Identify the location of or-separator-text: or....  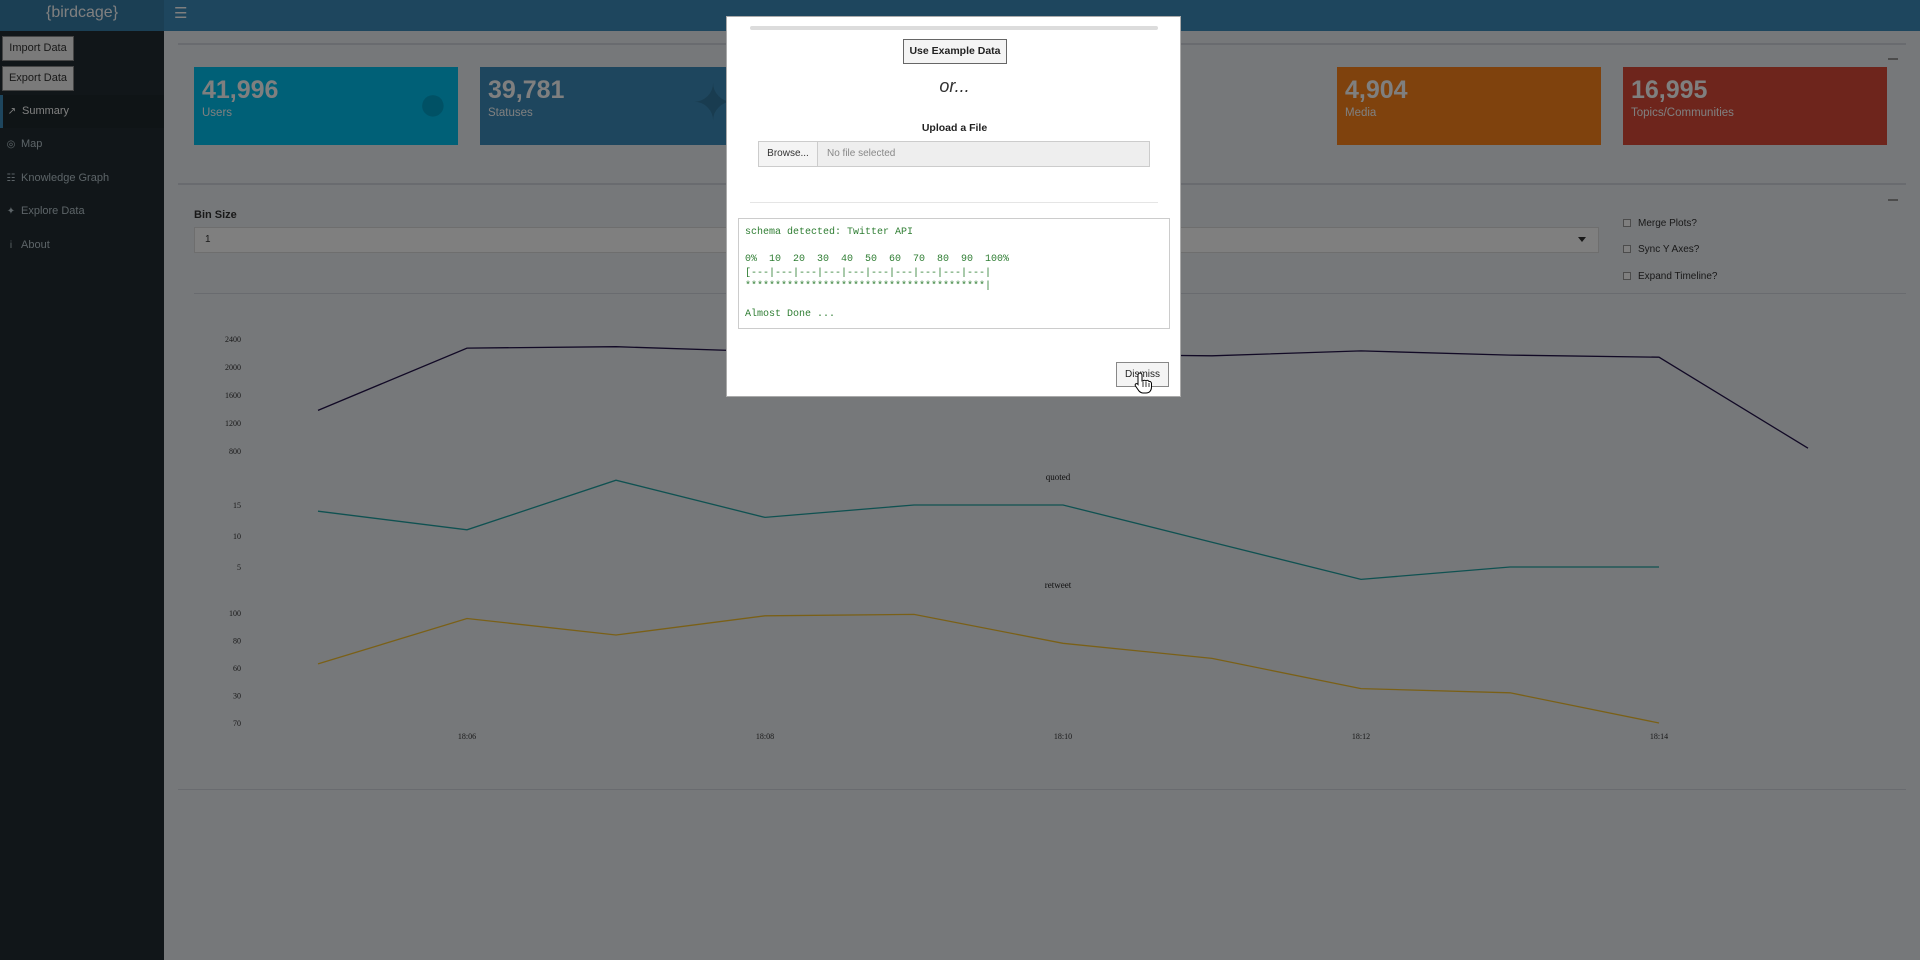
(954, 86).